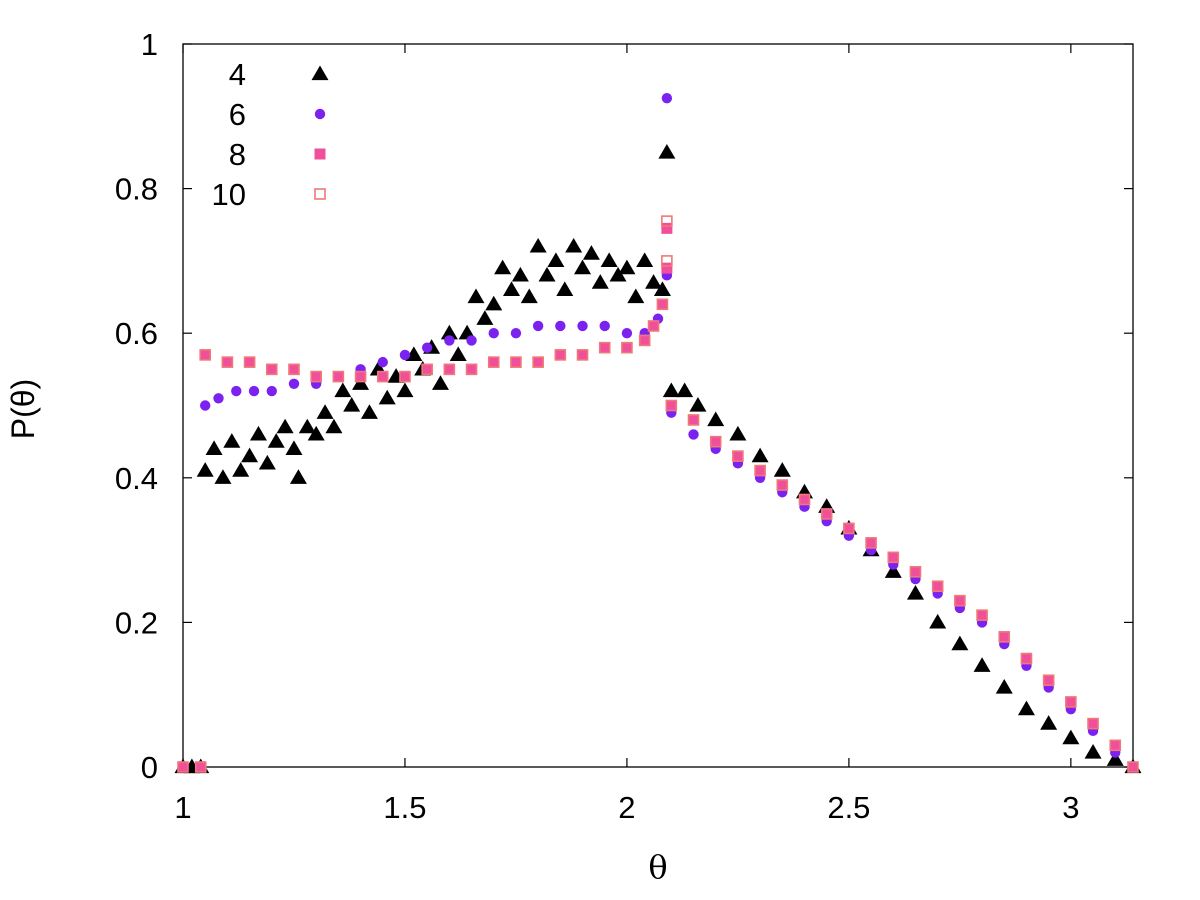 The height and width of the screenshot is (900, 1200). I want to click on x-tick-label: 3, so click(1070, 807).